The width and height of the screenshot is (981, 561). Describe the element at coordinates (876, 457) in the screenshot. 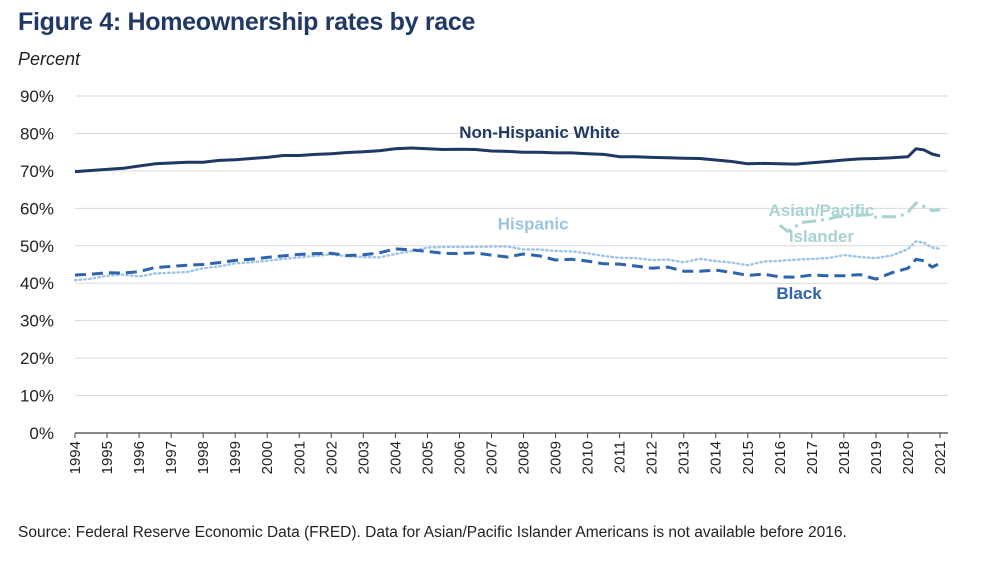

I see `x-tick-label: 2019` at that location.